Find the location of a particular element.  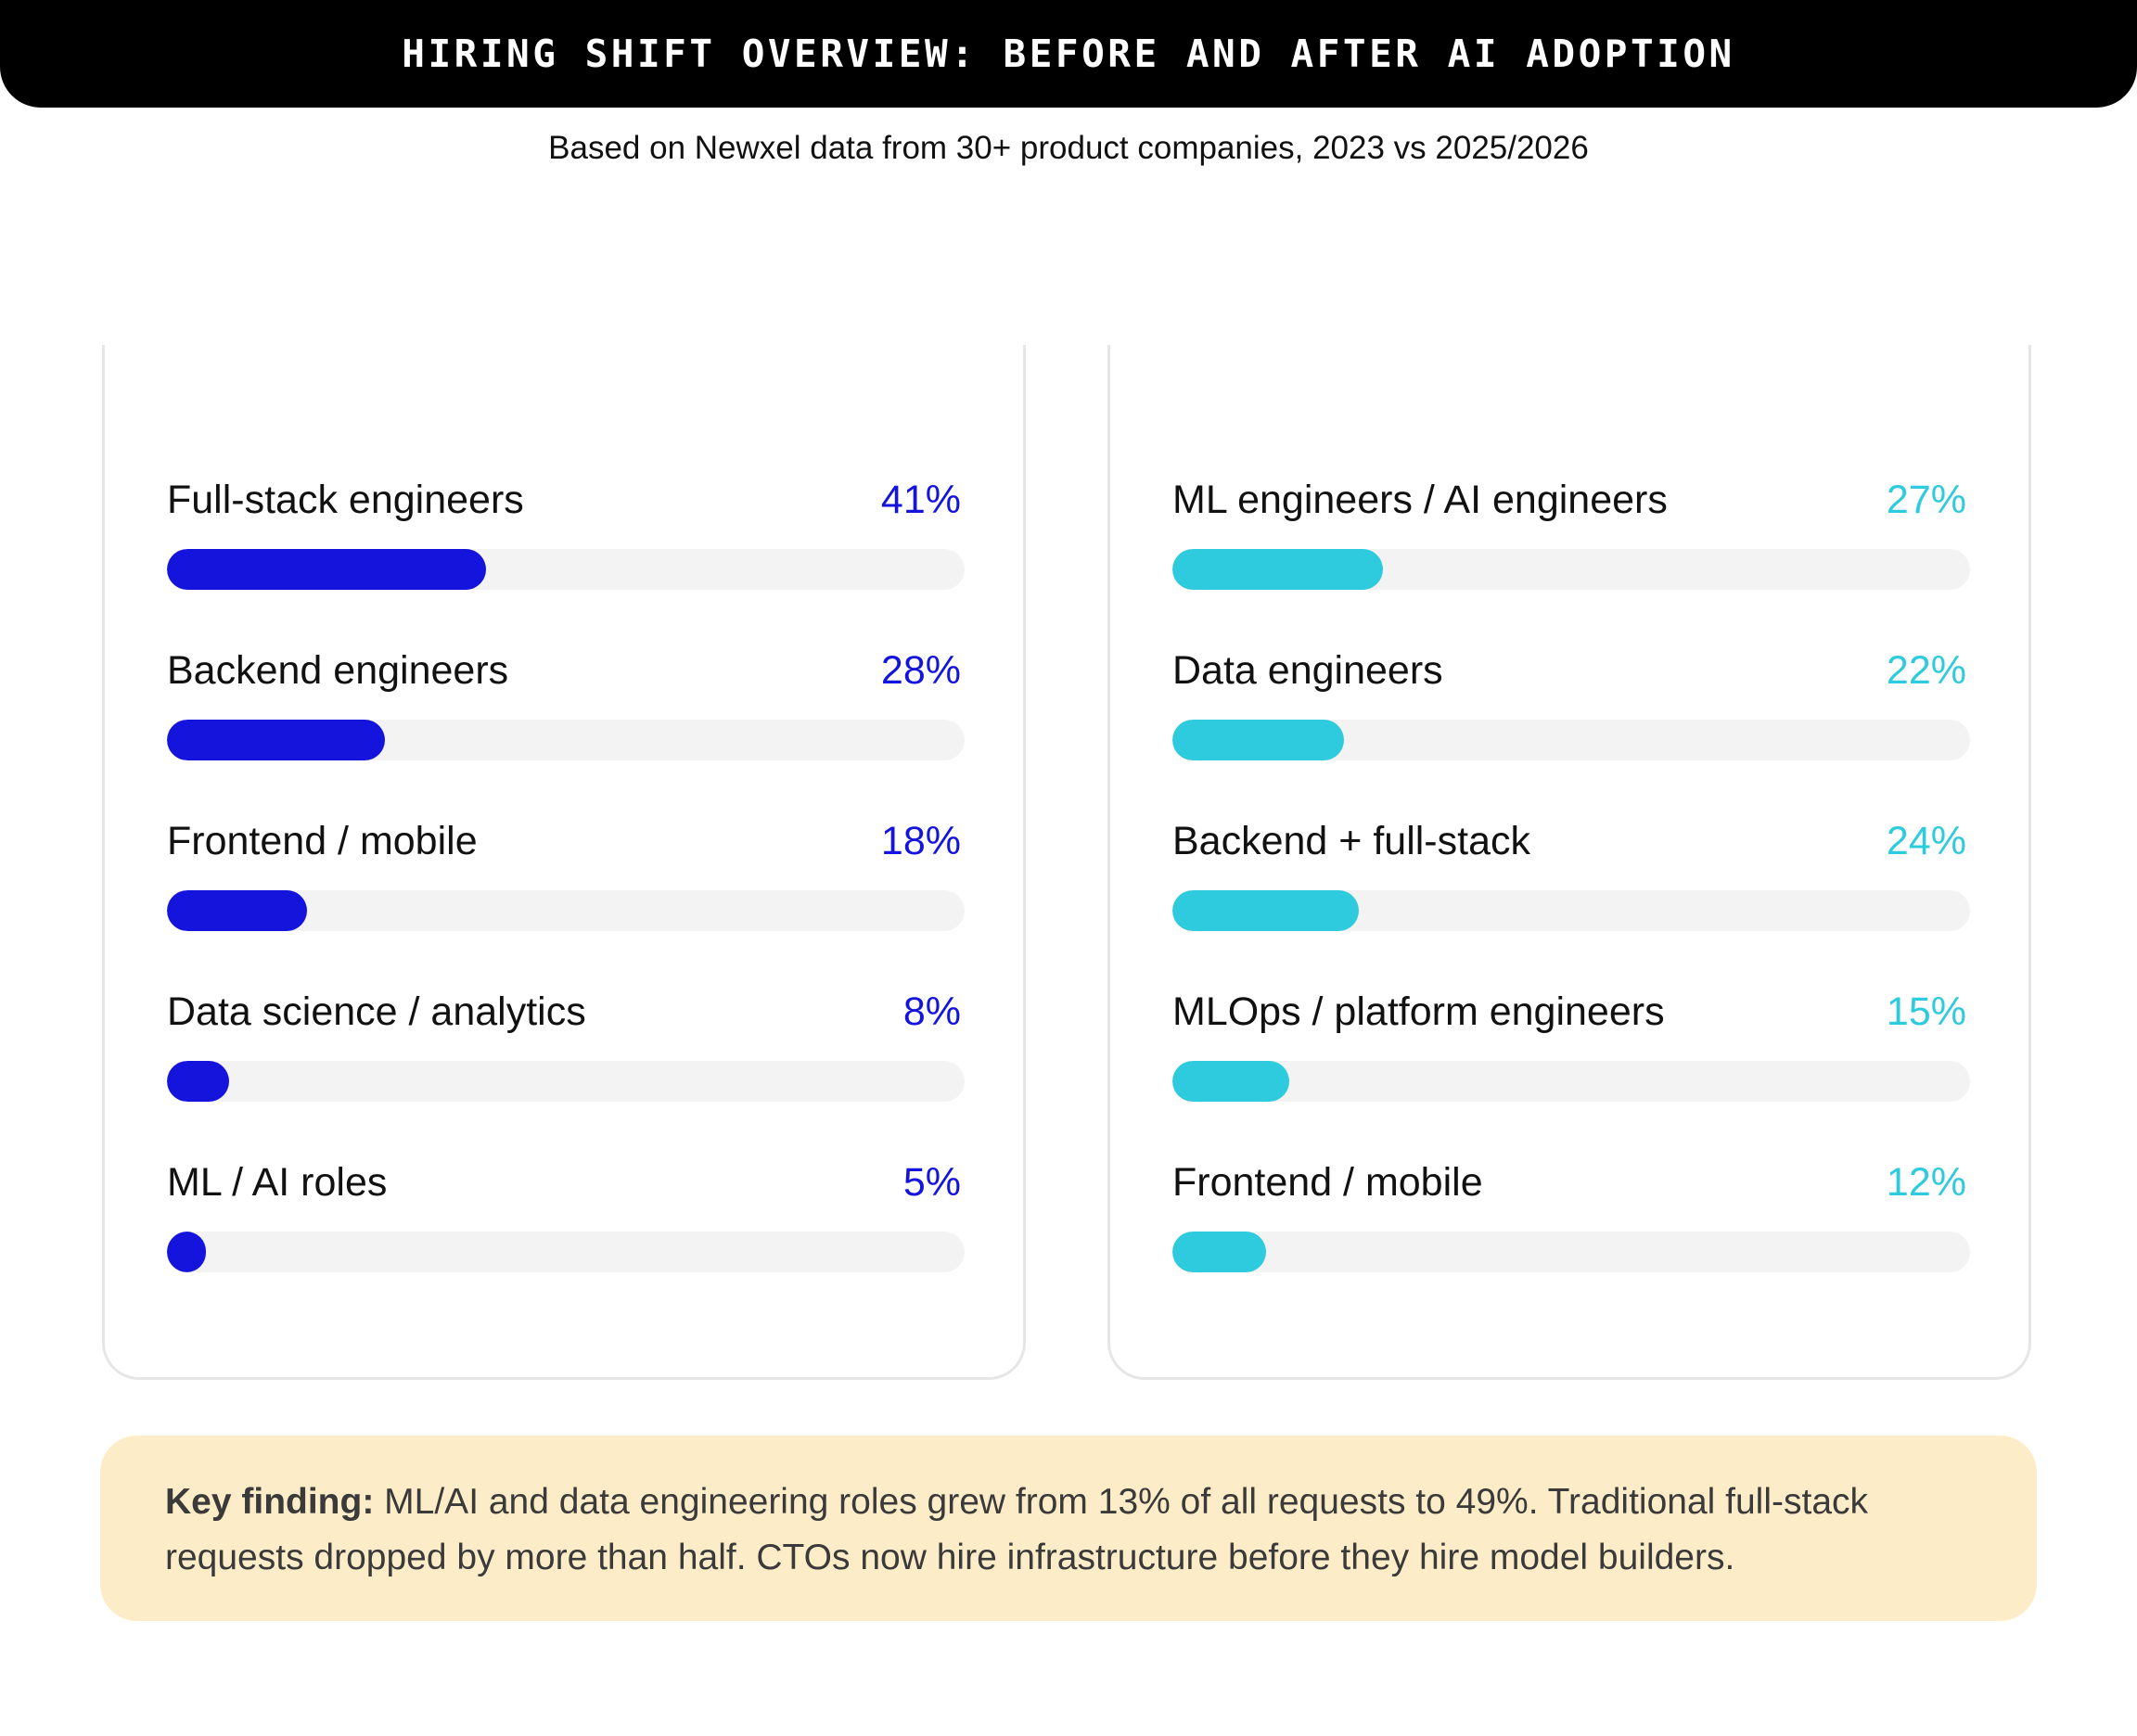

before-bar-label: Full-stack engineers is located at coordinates (346, 500).